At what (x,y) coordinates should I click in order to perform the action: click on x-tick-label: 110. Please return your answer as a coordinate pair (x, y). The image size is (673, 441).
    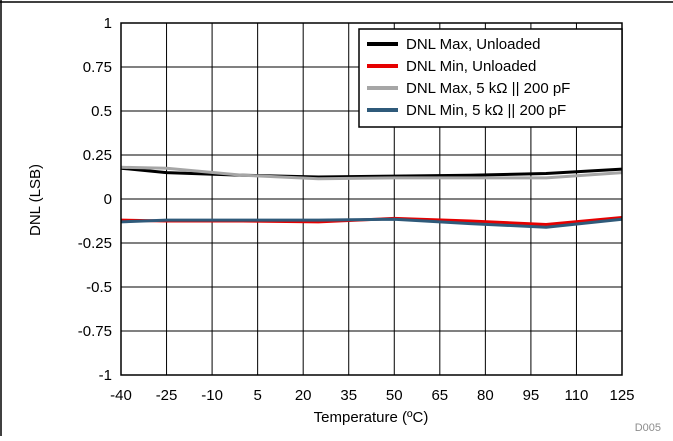
    Looking at the image, I should click on (576, 395).